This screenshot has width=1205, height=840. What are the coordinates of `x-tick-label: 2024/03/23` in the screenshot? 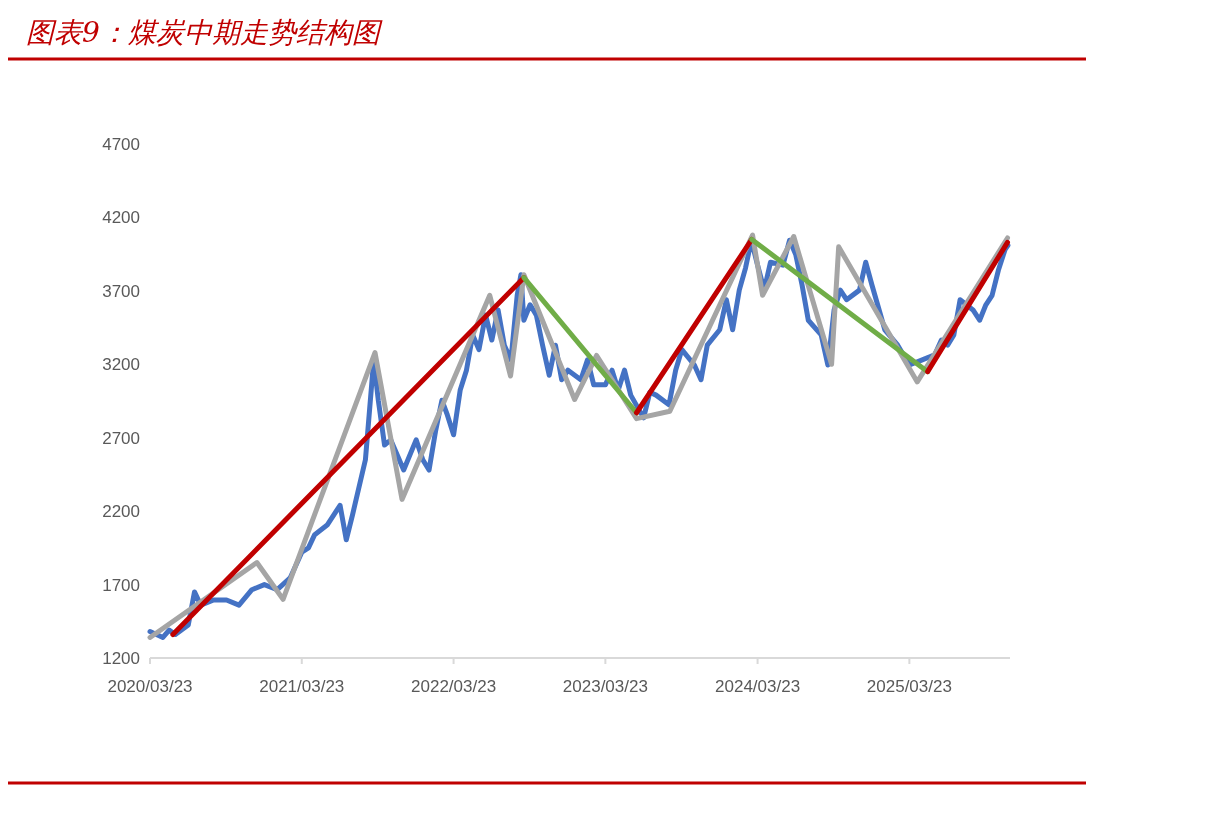 It's located at (758, 686).